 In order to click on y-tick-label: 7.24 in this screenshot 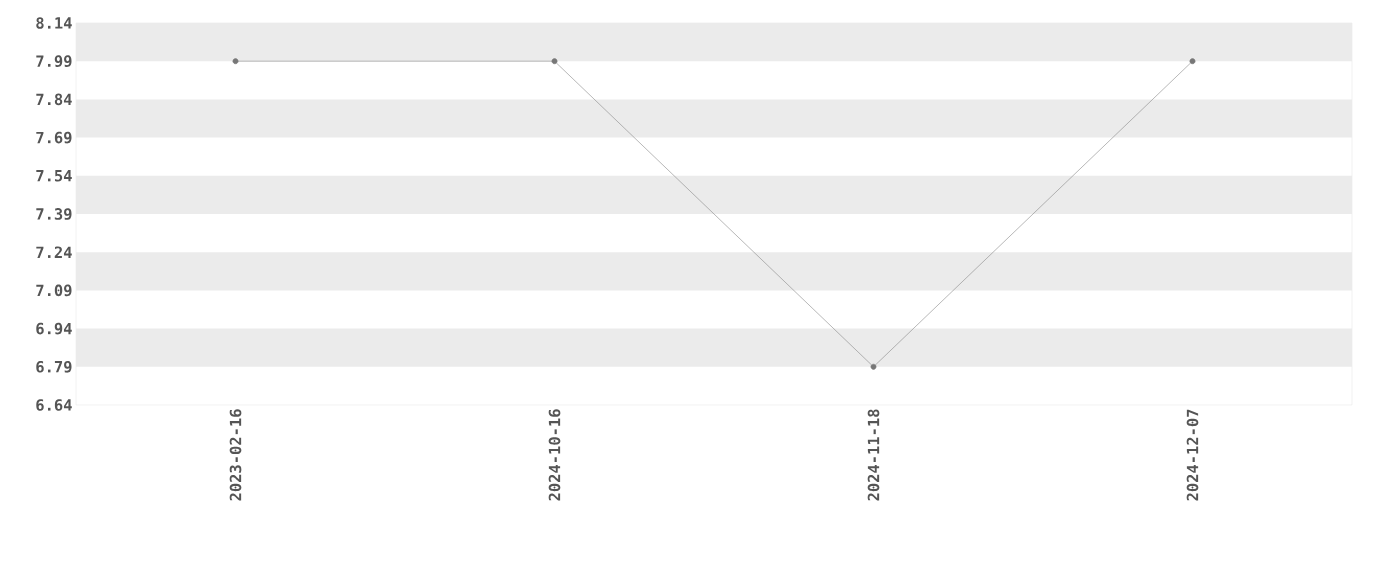, I will do `click(54, 252)`.